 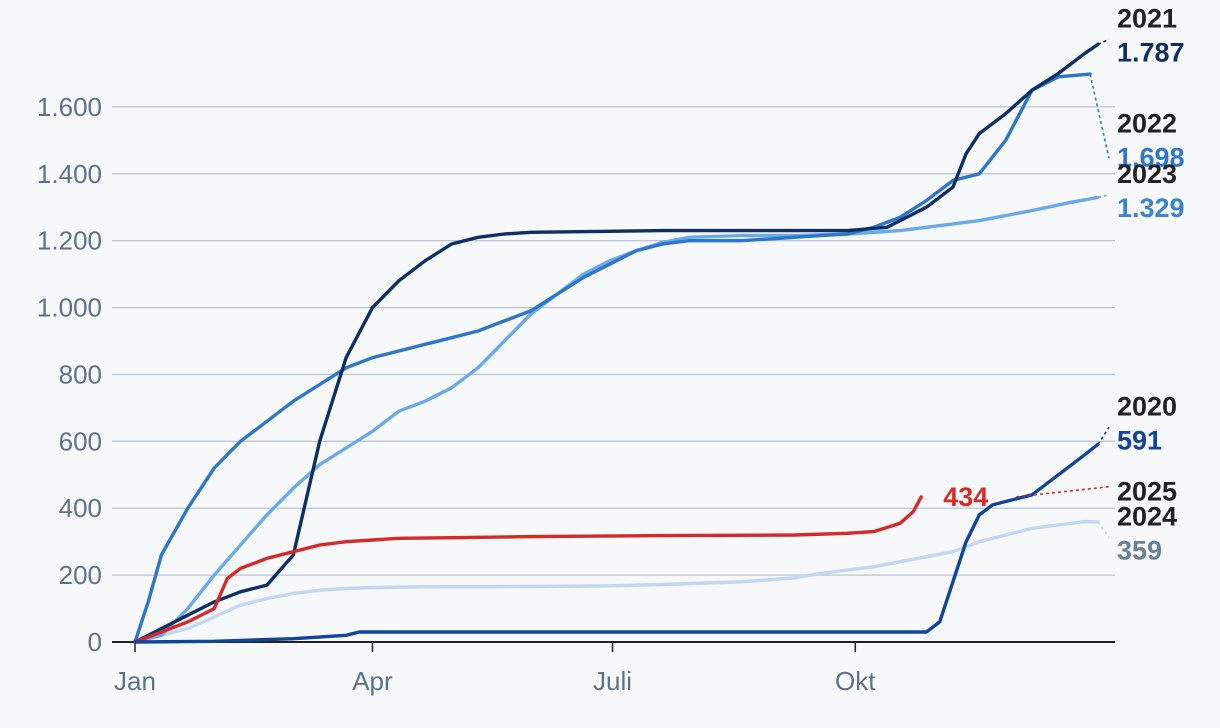 What do you see at coordinates (69, 174) in the screenshot?
I see `y-tick-label: 1.400` at bounding box center [69, 174].